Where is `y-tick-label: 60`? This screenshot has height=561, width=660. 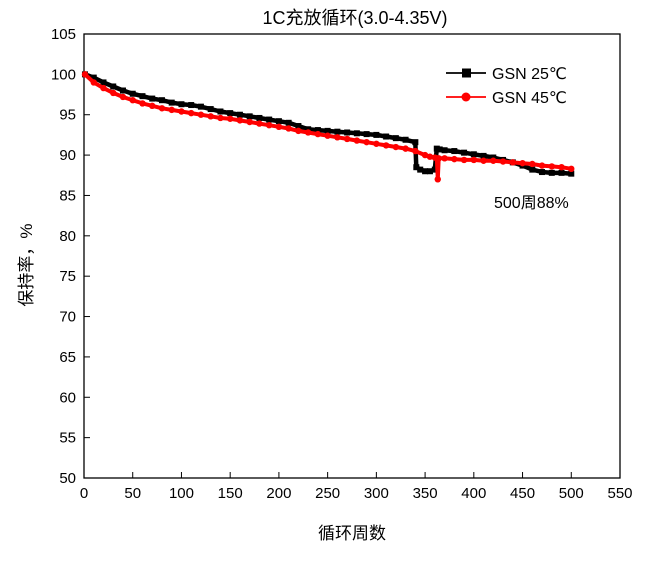
y-tick-label: 60 is located at coordinates (67, 397).